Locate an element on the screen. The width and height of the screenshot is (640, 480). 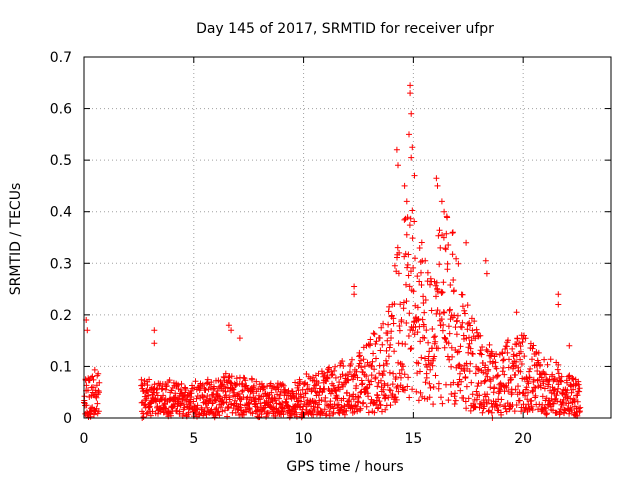
y-tick-label: 0.3 is located at coordinates (61, 264).